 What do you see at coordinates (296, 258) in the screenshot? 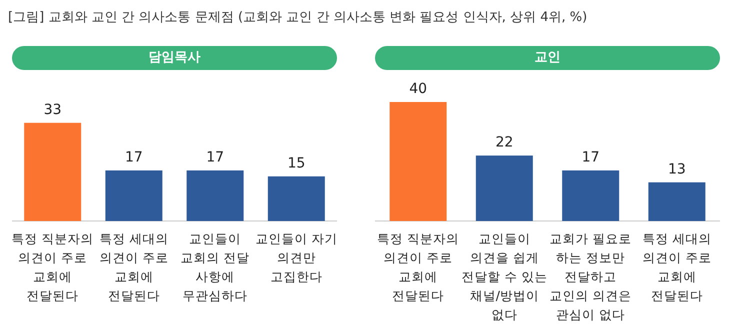
I see `x-tick-label: 교인들이 자기 의견만 고집한다` at bounding box center [296, 258].